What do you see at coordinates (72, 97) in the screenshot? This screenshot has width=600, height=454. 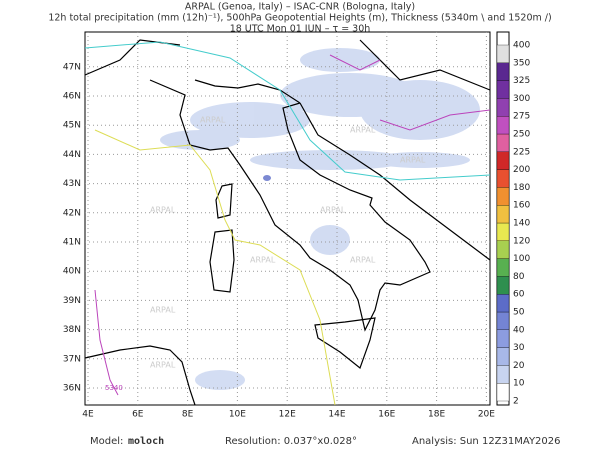 I see `lat-label: 46N` at bounding box center [72, 97].